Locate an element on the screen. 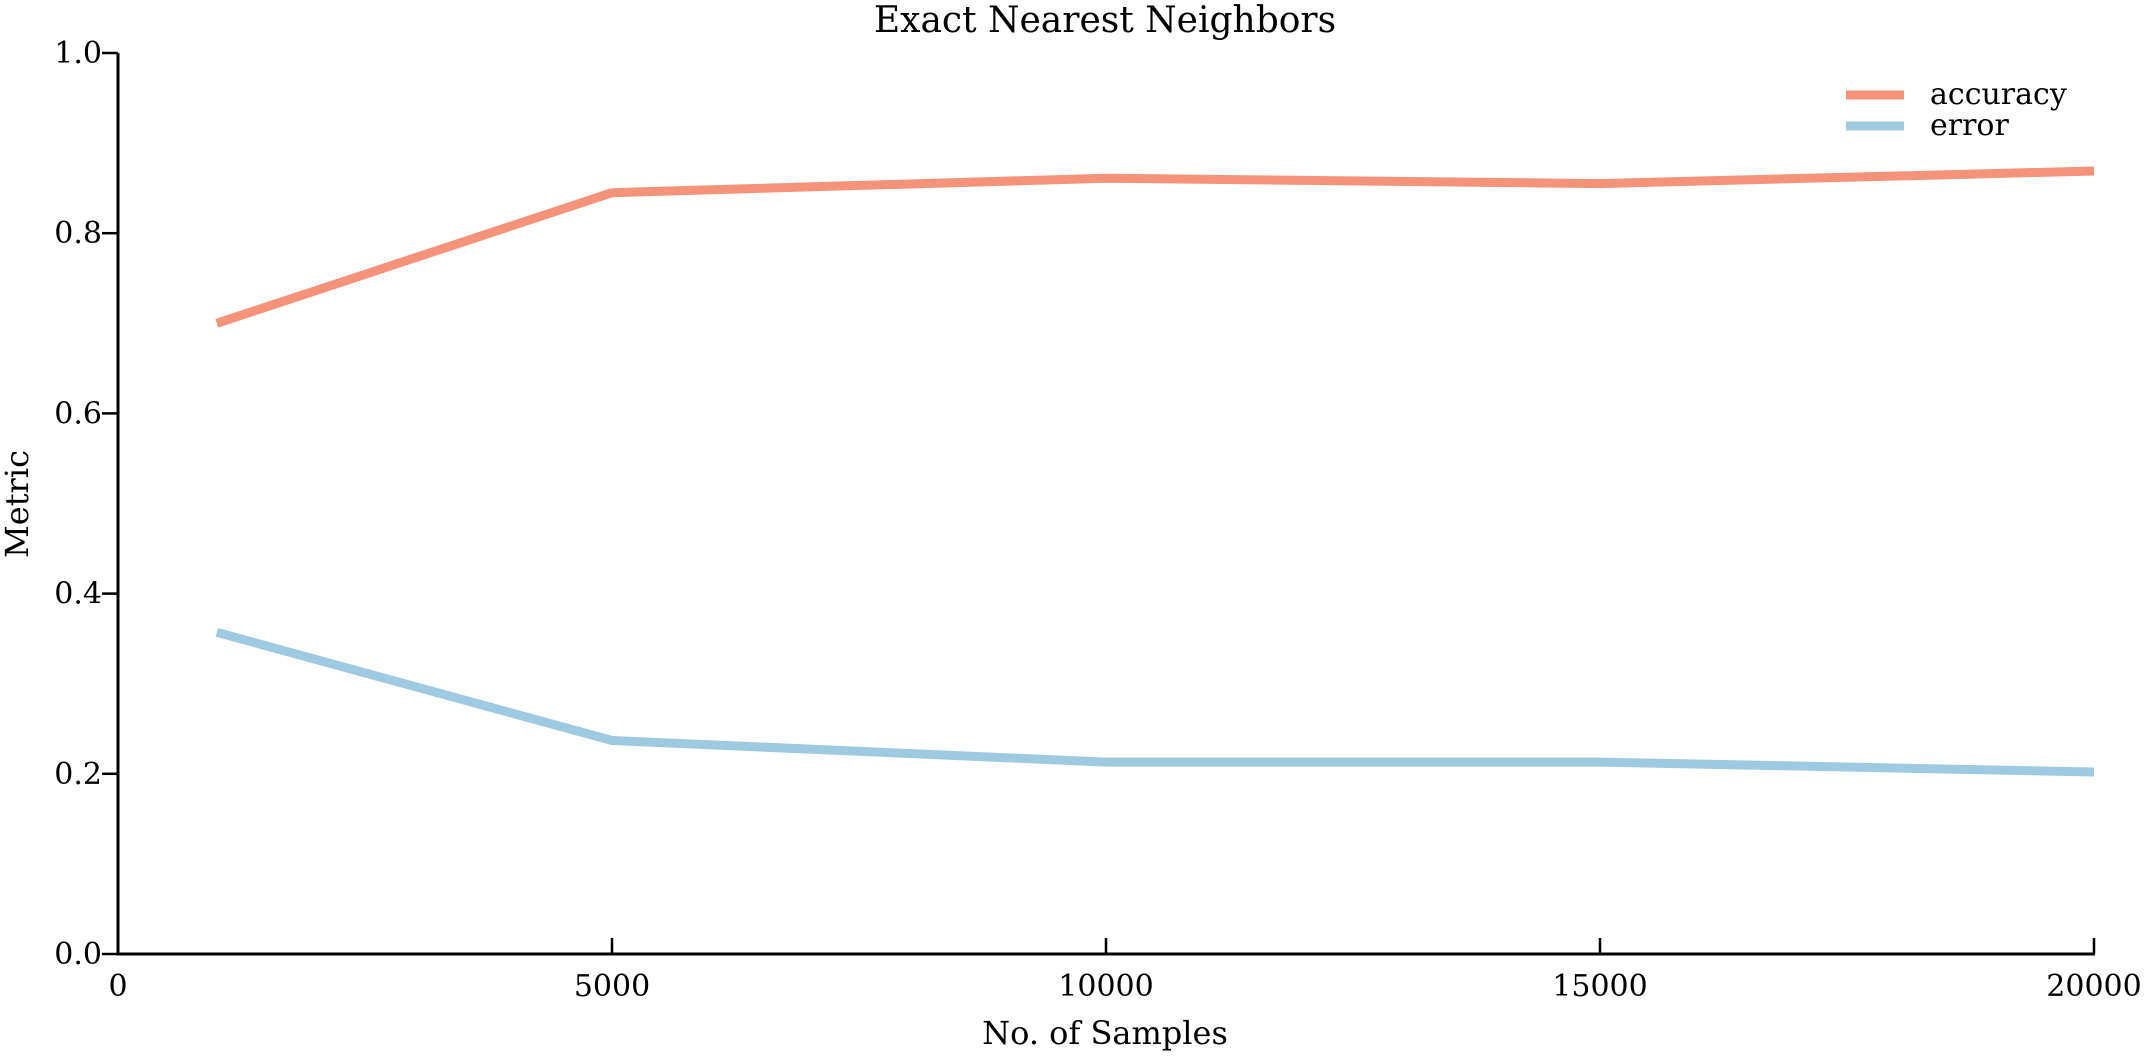 The width and height of the screenshot is (2144, 1057). series-line-accuracy is located at coordinates (1155, 247).